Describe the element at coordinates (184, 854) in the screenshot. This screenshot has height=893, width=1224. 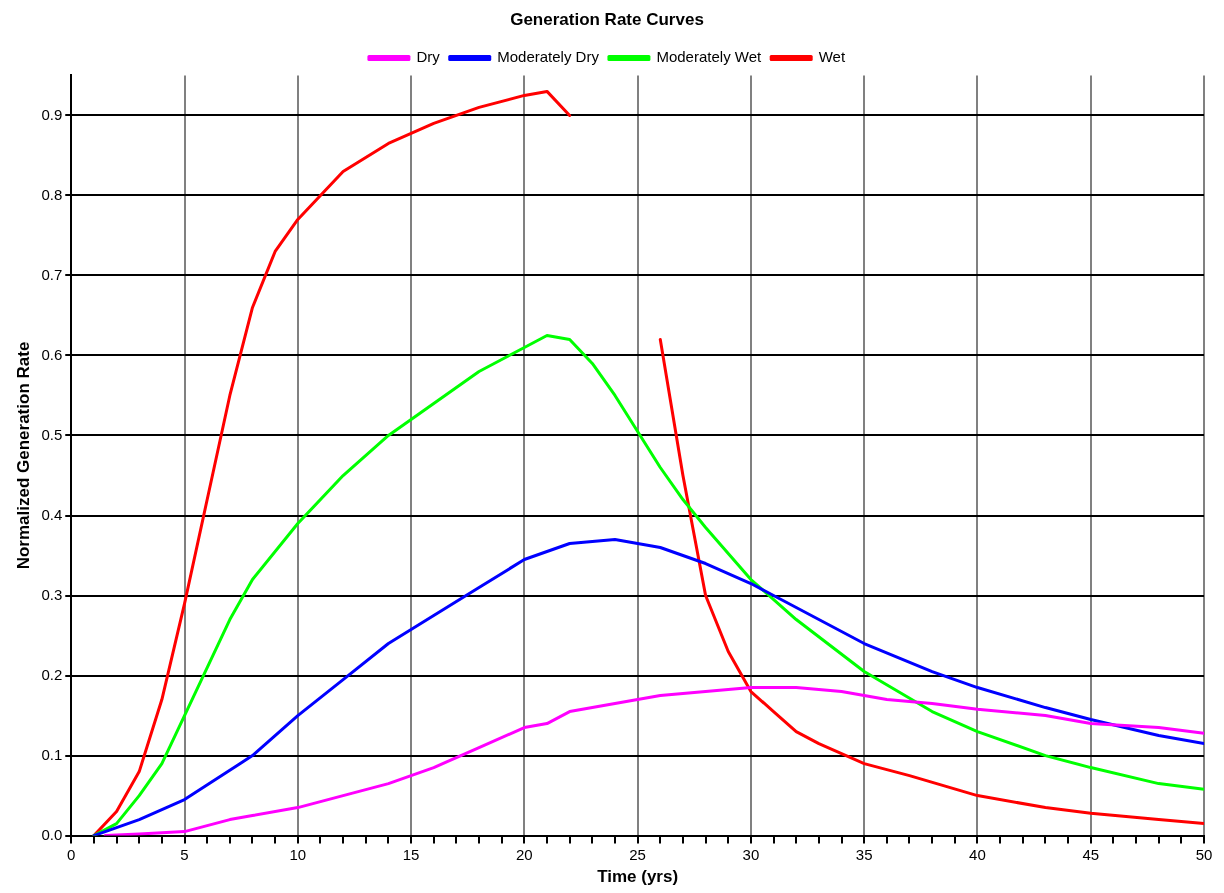
I see `x-tick-label: 5` at that location.